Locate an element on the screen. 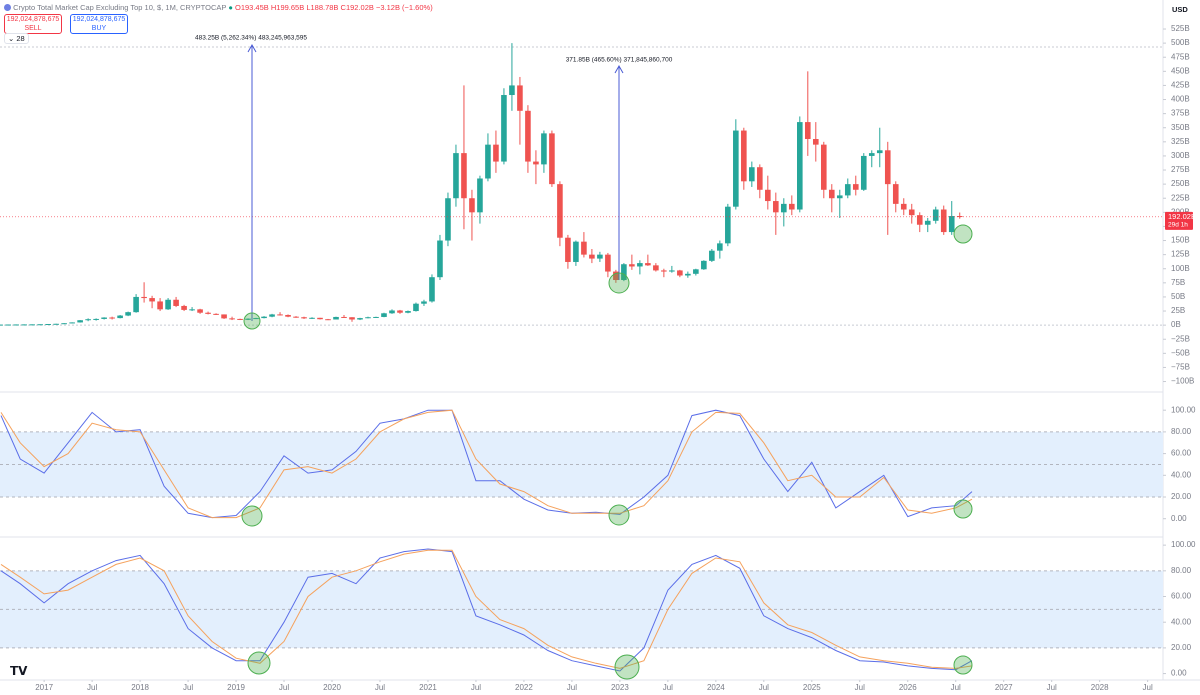  x-tick-label: 2027 is located at coordinates (1004, 687).